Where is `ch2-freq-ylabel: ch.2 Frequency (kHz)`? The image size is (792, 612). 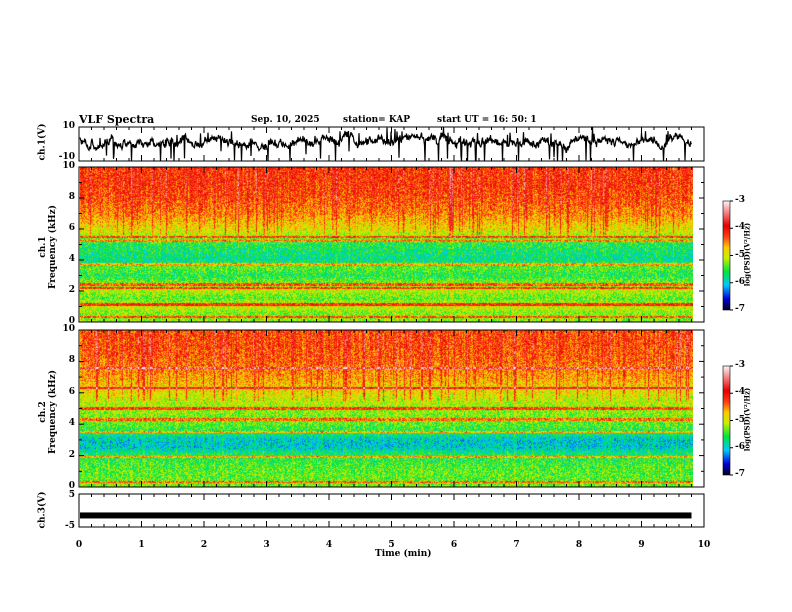
ch2-freq-ylabel: ch.2 Frequency (kHz) is located at coordinates (48, 412).